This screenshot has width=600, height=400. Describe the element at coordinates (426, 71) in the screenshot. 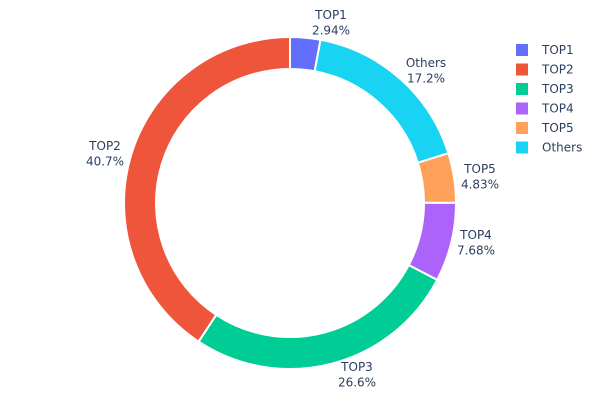

I see `slice-label-others: Others 17.2%` at that location.